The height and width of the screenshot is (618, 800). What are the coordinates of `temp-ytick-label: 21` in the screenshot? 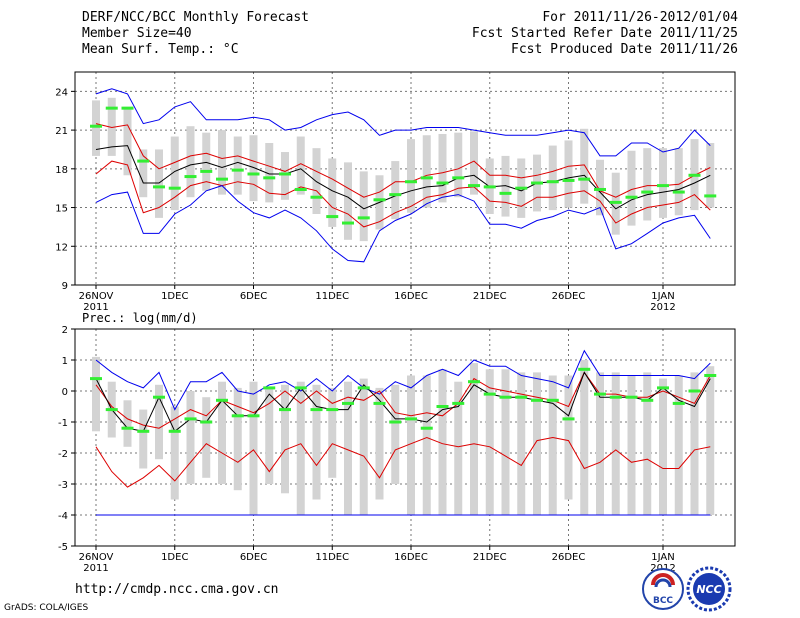 It's located at (61, 131).